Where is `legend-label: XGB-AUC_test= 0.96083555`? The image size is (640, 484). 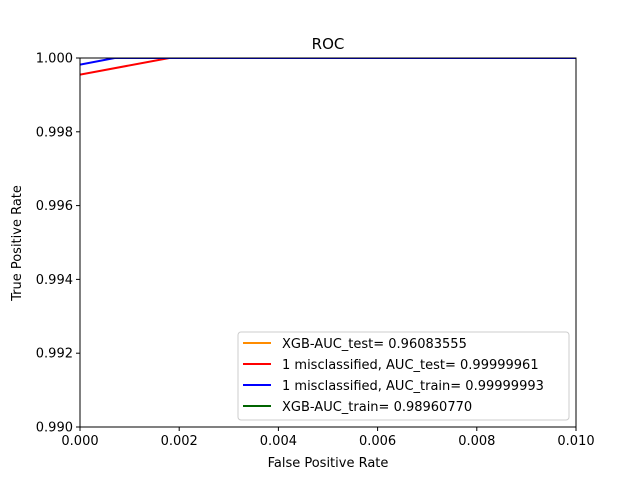
legend-label: XGB-AUC_test= 0.96083555 is located at coordinates (374, 344).